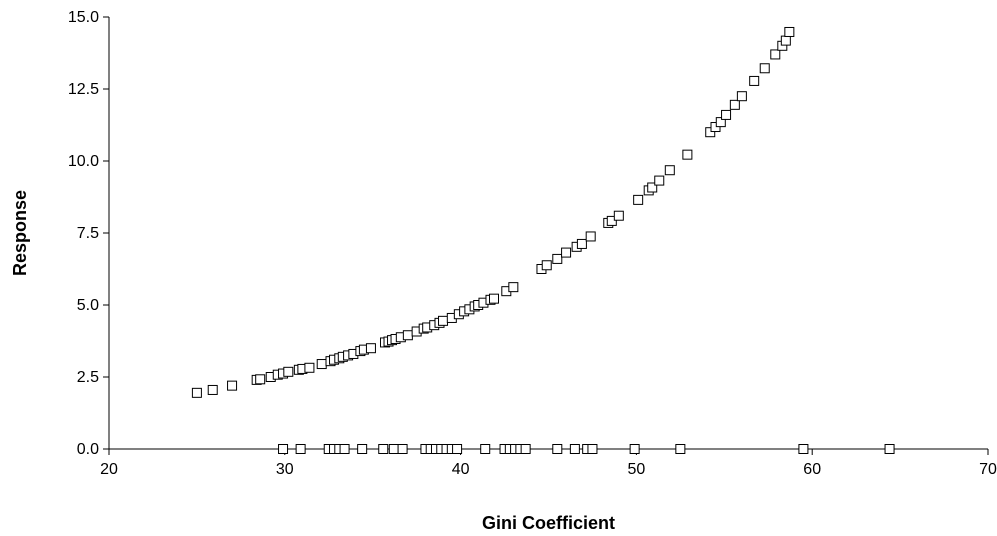  Describe the element at coordinates (812, 469) in the screenshot. I see `x-tick-label: 60` at that location.